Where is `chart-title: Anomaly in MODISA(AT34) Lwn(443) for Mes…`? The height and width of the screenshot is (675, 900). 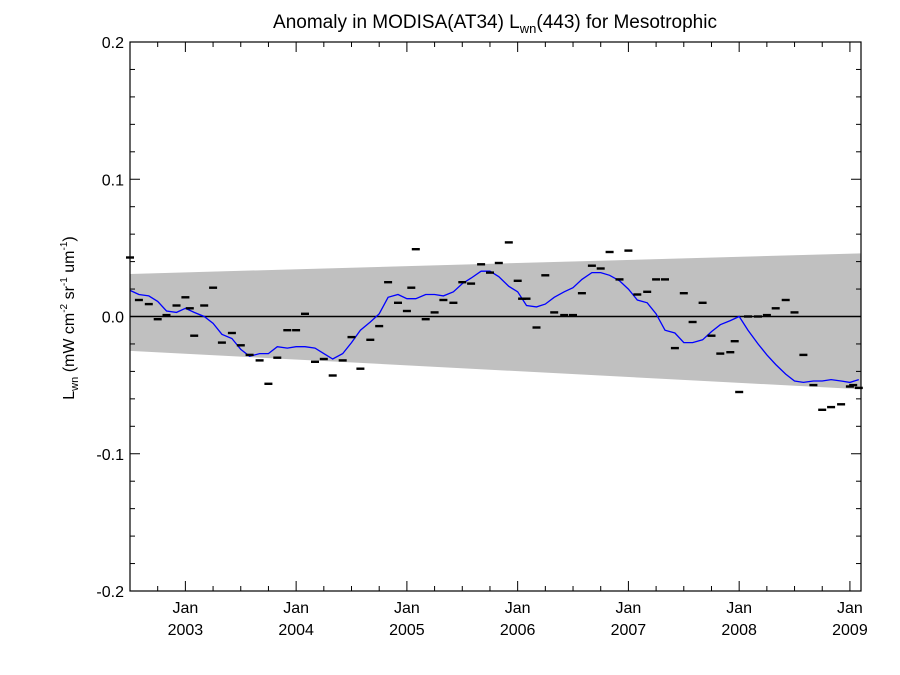
chart-title: Anomaly in MODISA(AT34) Lwn(443) for Mes… is located at coordinates (495, 24).